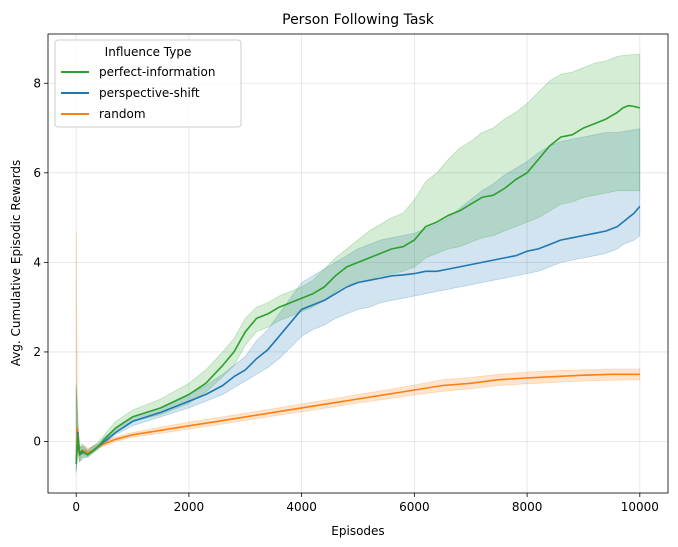 The image size is (678, 547). I want to click on legend-title: Influence Type, so click(148, 52).